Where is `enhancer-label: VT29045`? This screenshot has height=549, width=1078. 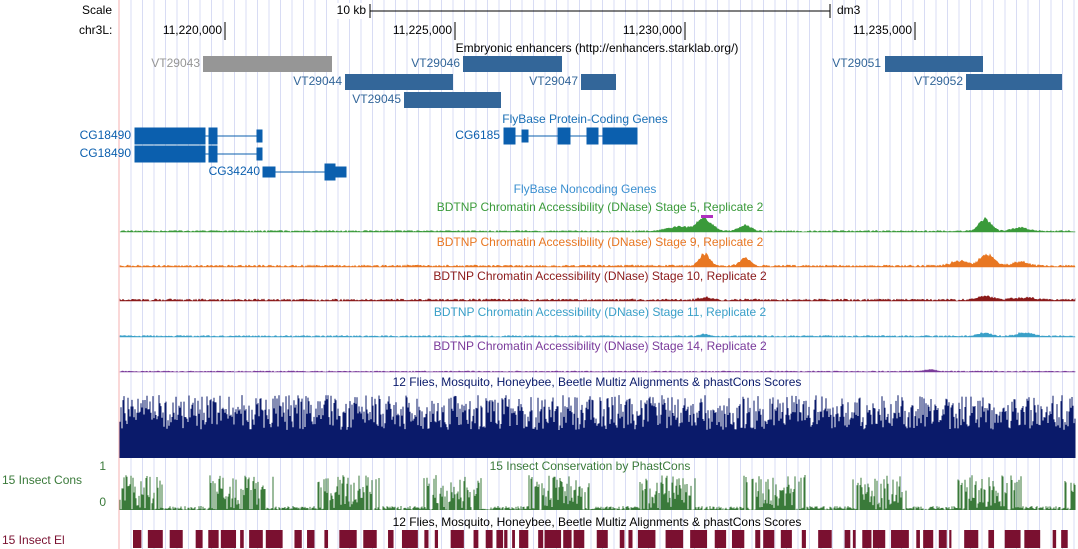
enhancer-label: VT29045 is located at coordinates (376, 99).